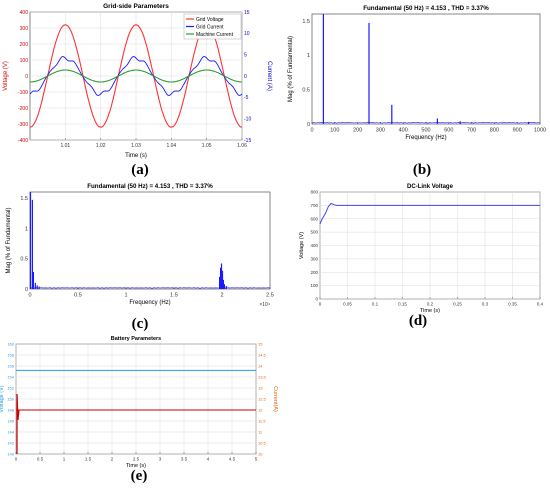 This screenshot has height=494, width=550. What do you see at coordinates (245, 55) in the screenshot?
I see `y-right-tick-label: 5` at bounding box center [245, 55].